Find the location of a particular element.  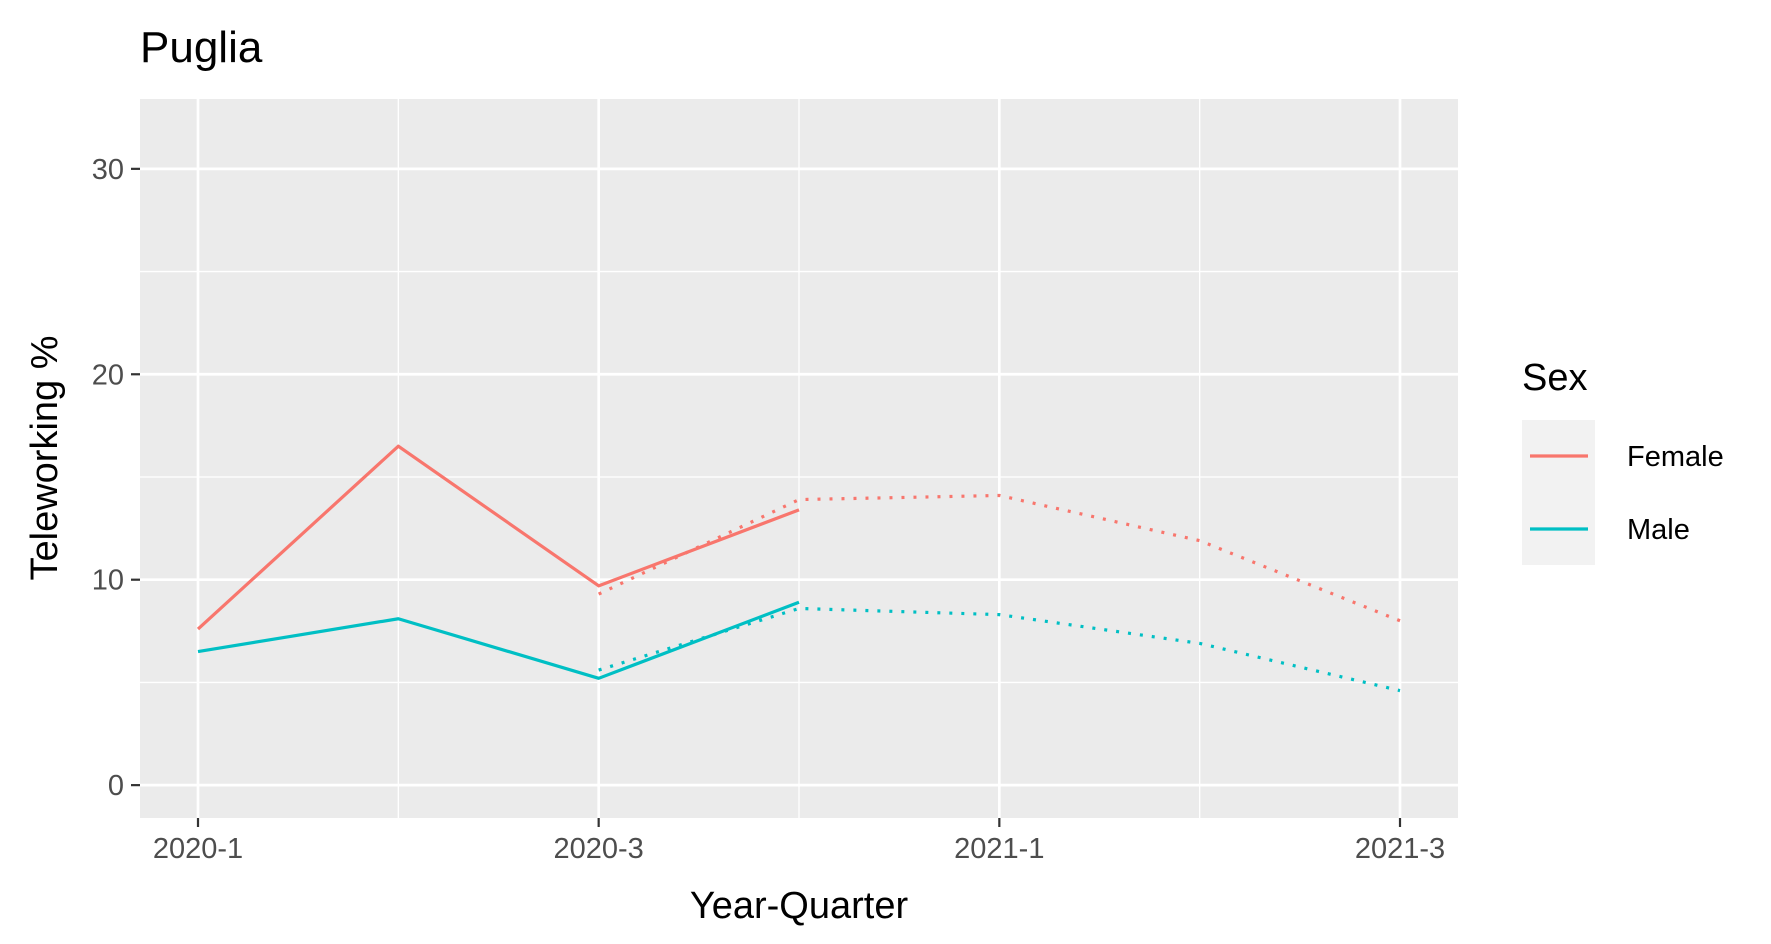

y-tick-label: 0 is located at coordinates (116, 786).